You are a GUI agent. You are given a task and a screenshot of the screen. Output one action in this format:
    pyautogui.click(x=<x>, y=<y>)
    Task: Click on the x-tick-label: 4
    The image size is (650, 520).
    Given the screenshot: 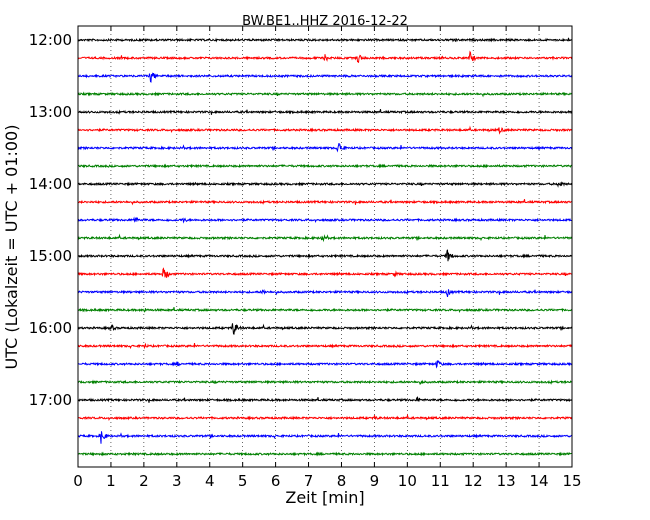 What is the action you would take?
    pyautogui.click(x=210, y=481)
    